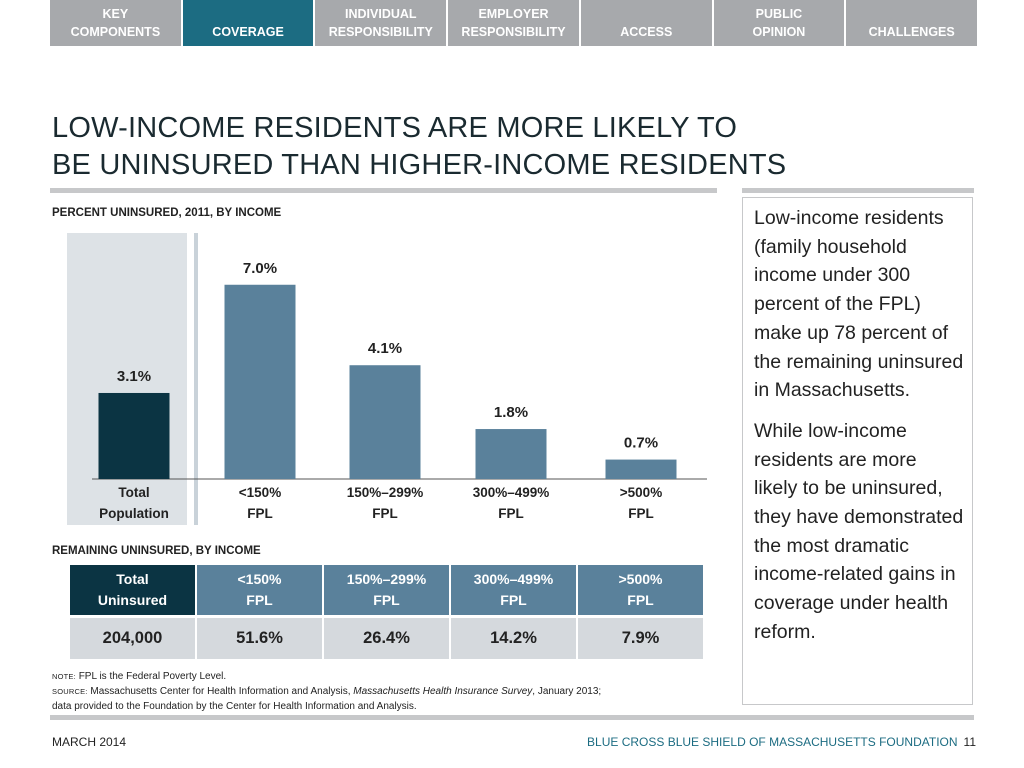 The height and width of the screenshot is (768, 1024). What do you see at coordinates (511, 492) in the screenshot?
I see `category-label-3: 300%–499%` at bounding box center [511, 492].